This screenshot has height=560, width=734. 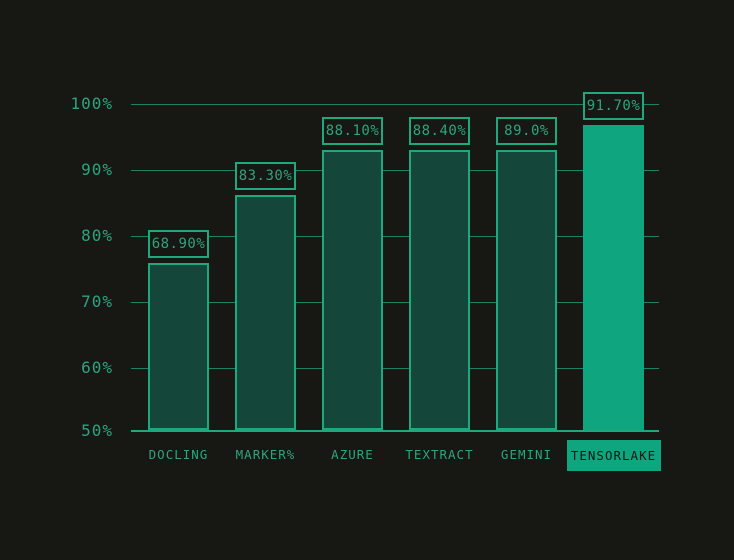 What do you see at coordinates (352, 290) in the screenshot?
I see `bar-azure` at bounding box center [352, 290].